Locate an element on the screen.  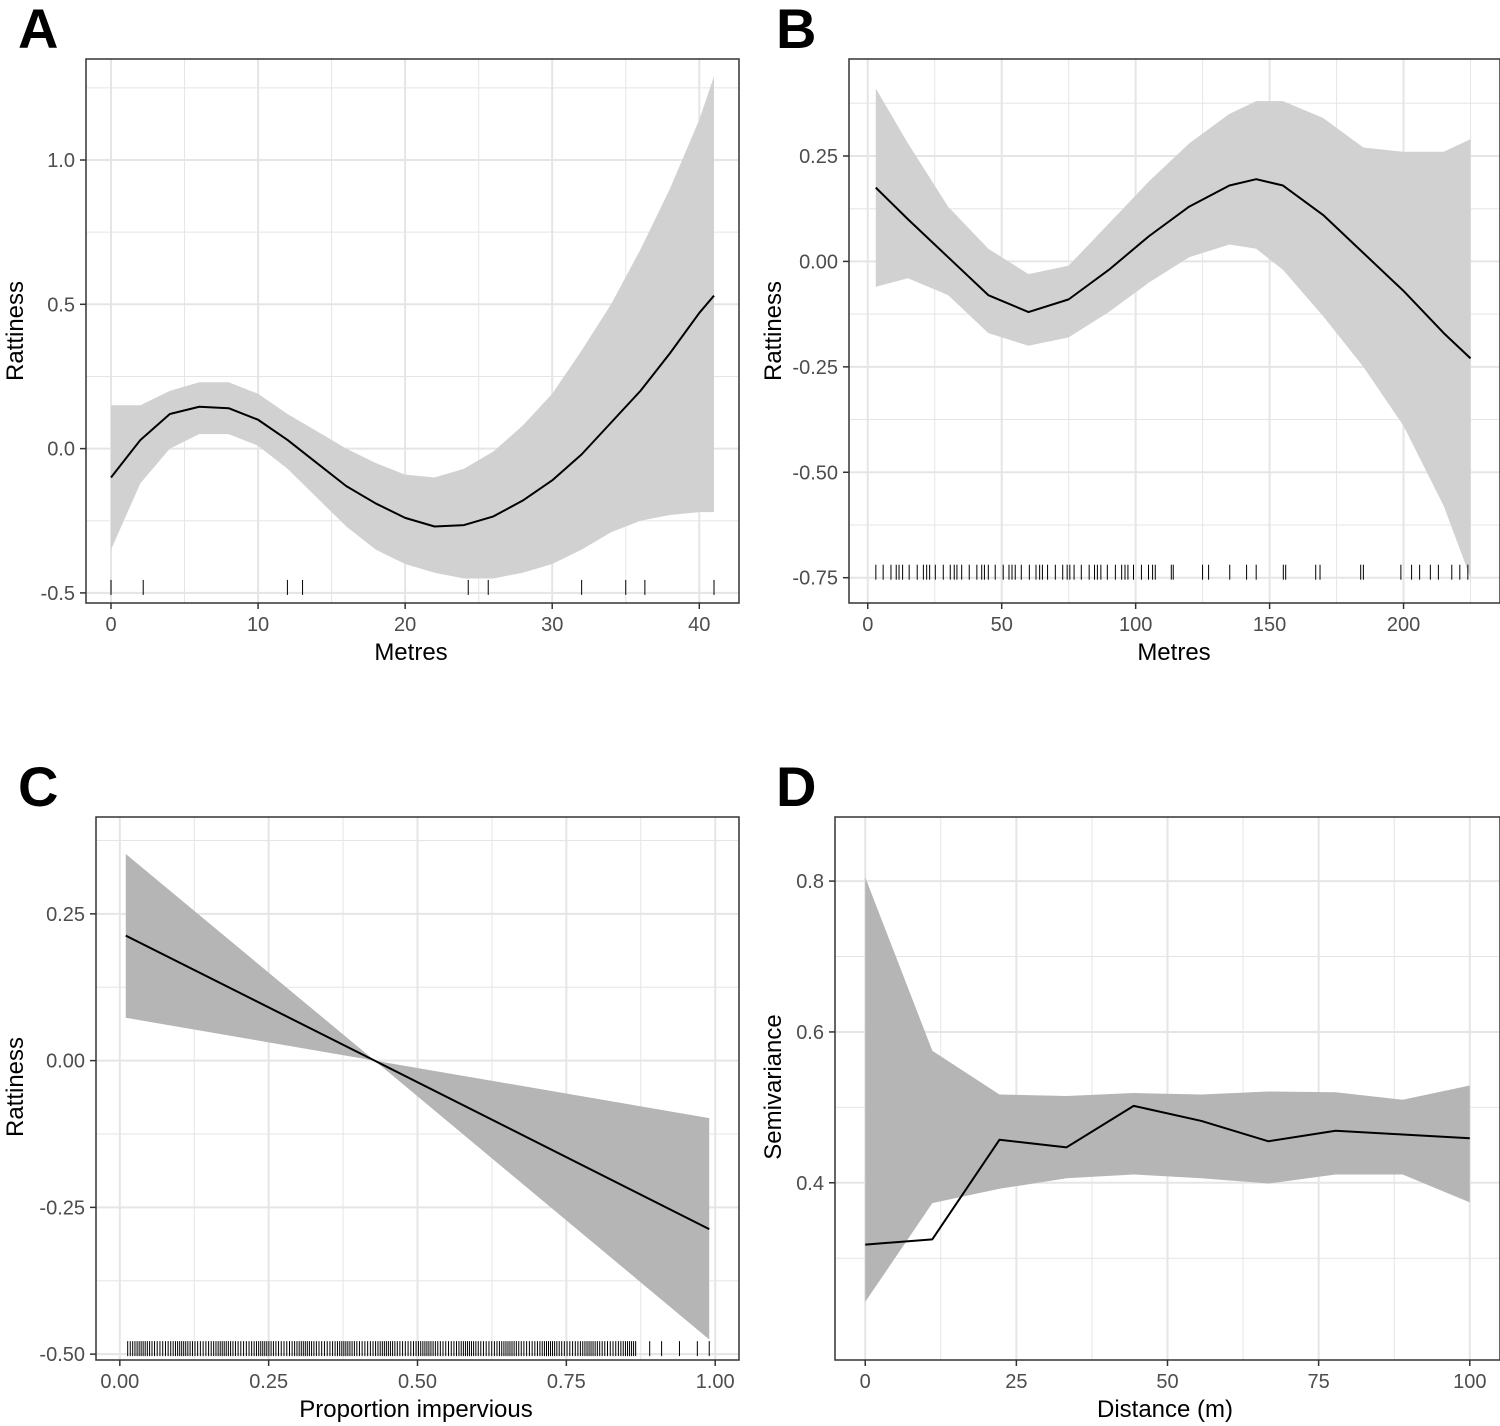
x-axis-title-c: Proportion impervious is located at coordinates (415, 1409).